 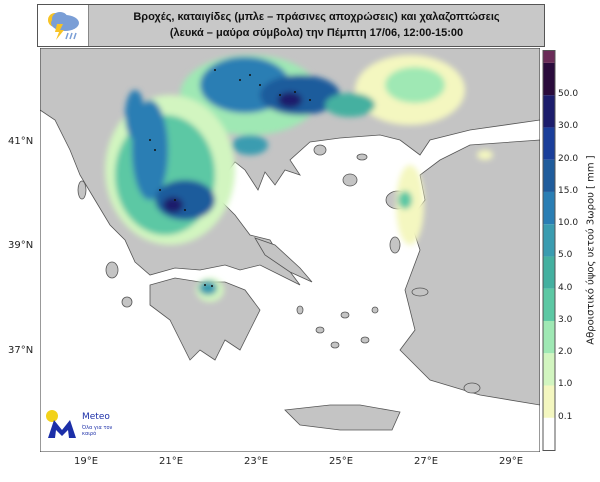 What do you see at coordinates (565, 255) in the screenshot?
I see `colorbar-tick: 5.0` at bounding box center [565, 255].